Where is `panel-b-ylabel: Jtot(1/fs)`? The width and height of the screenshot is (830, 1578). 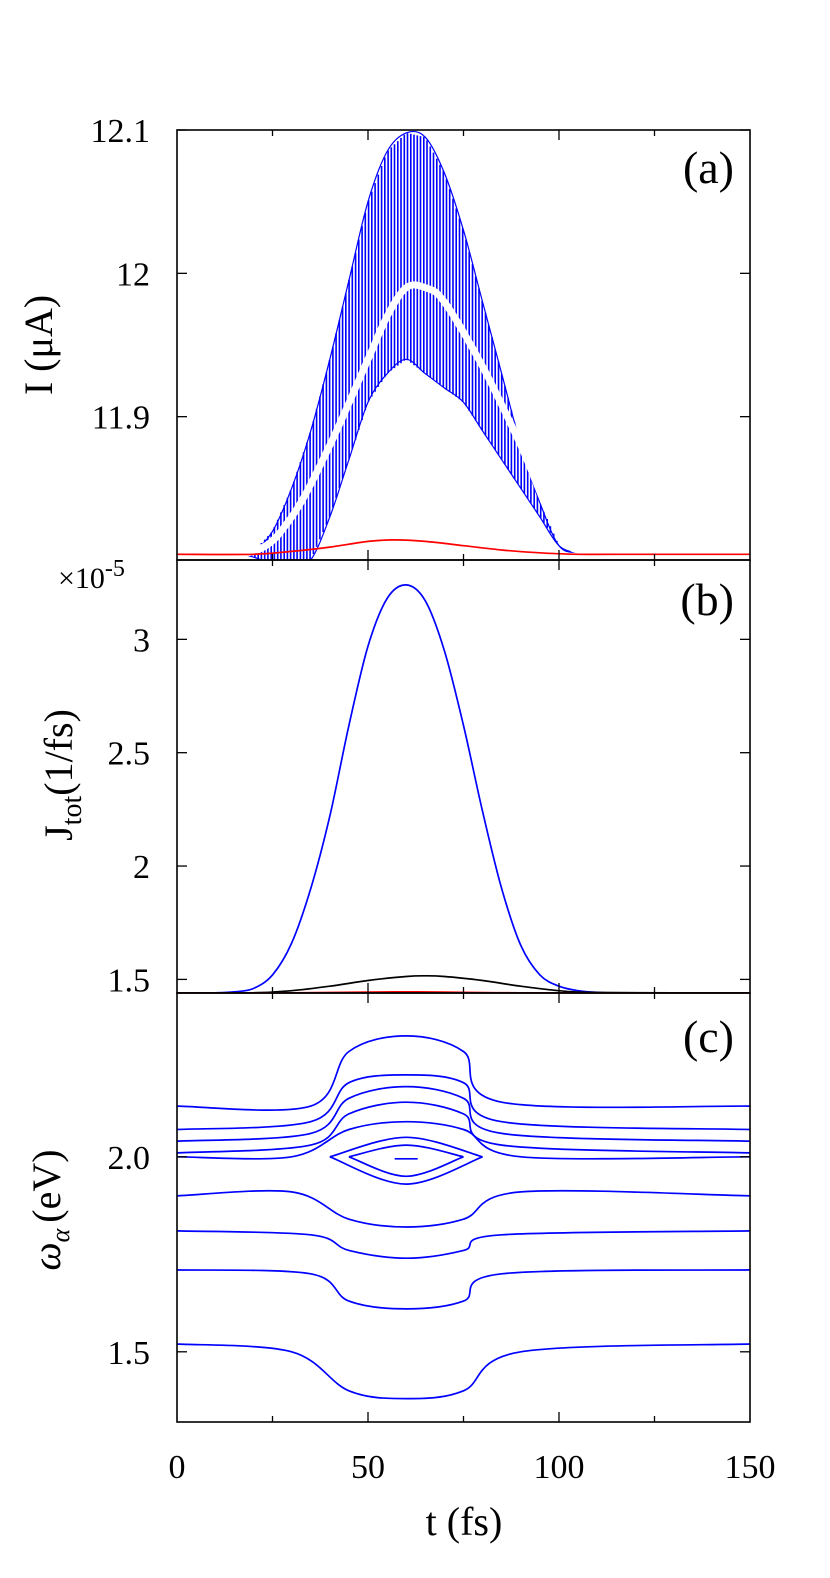
panel-b-ylabel: Jtot(1/fs) is located at coordinates (62, 775).